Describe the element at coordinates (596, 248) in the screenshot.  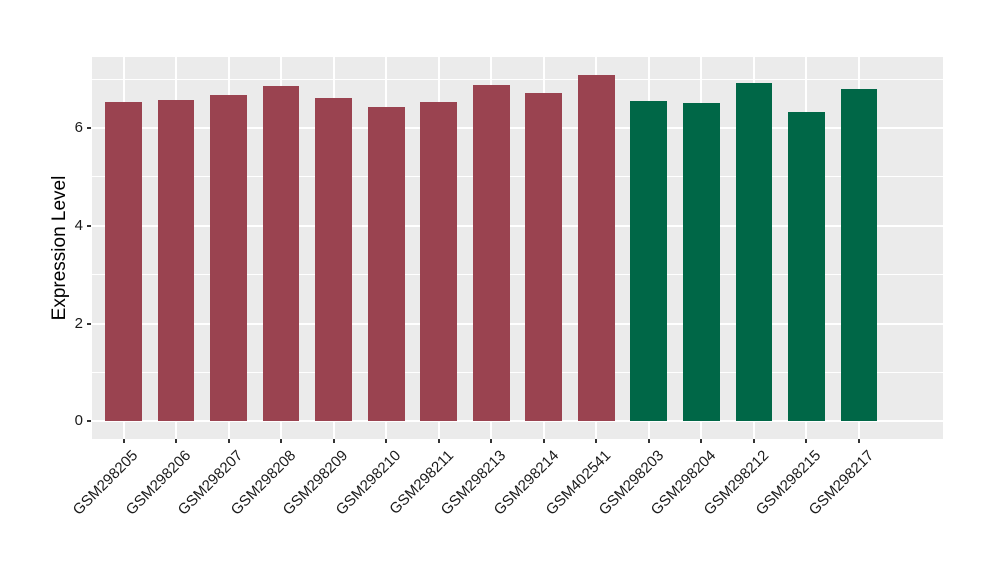
I see `bar-GSM402541` at that location.